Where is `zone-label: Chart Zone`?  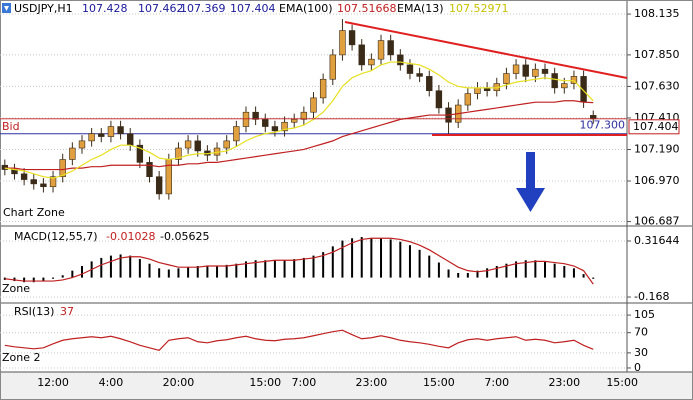 zone-label: Chart Zone is located at coordinates (34, 212).